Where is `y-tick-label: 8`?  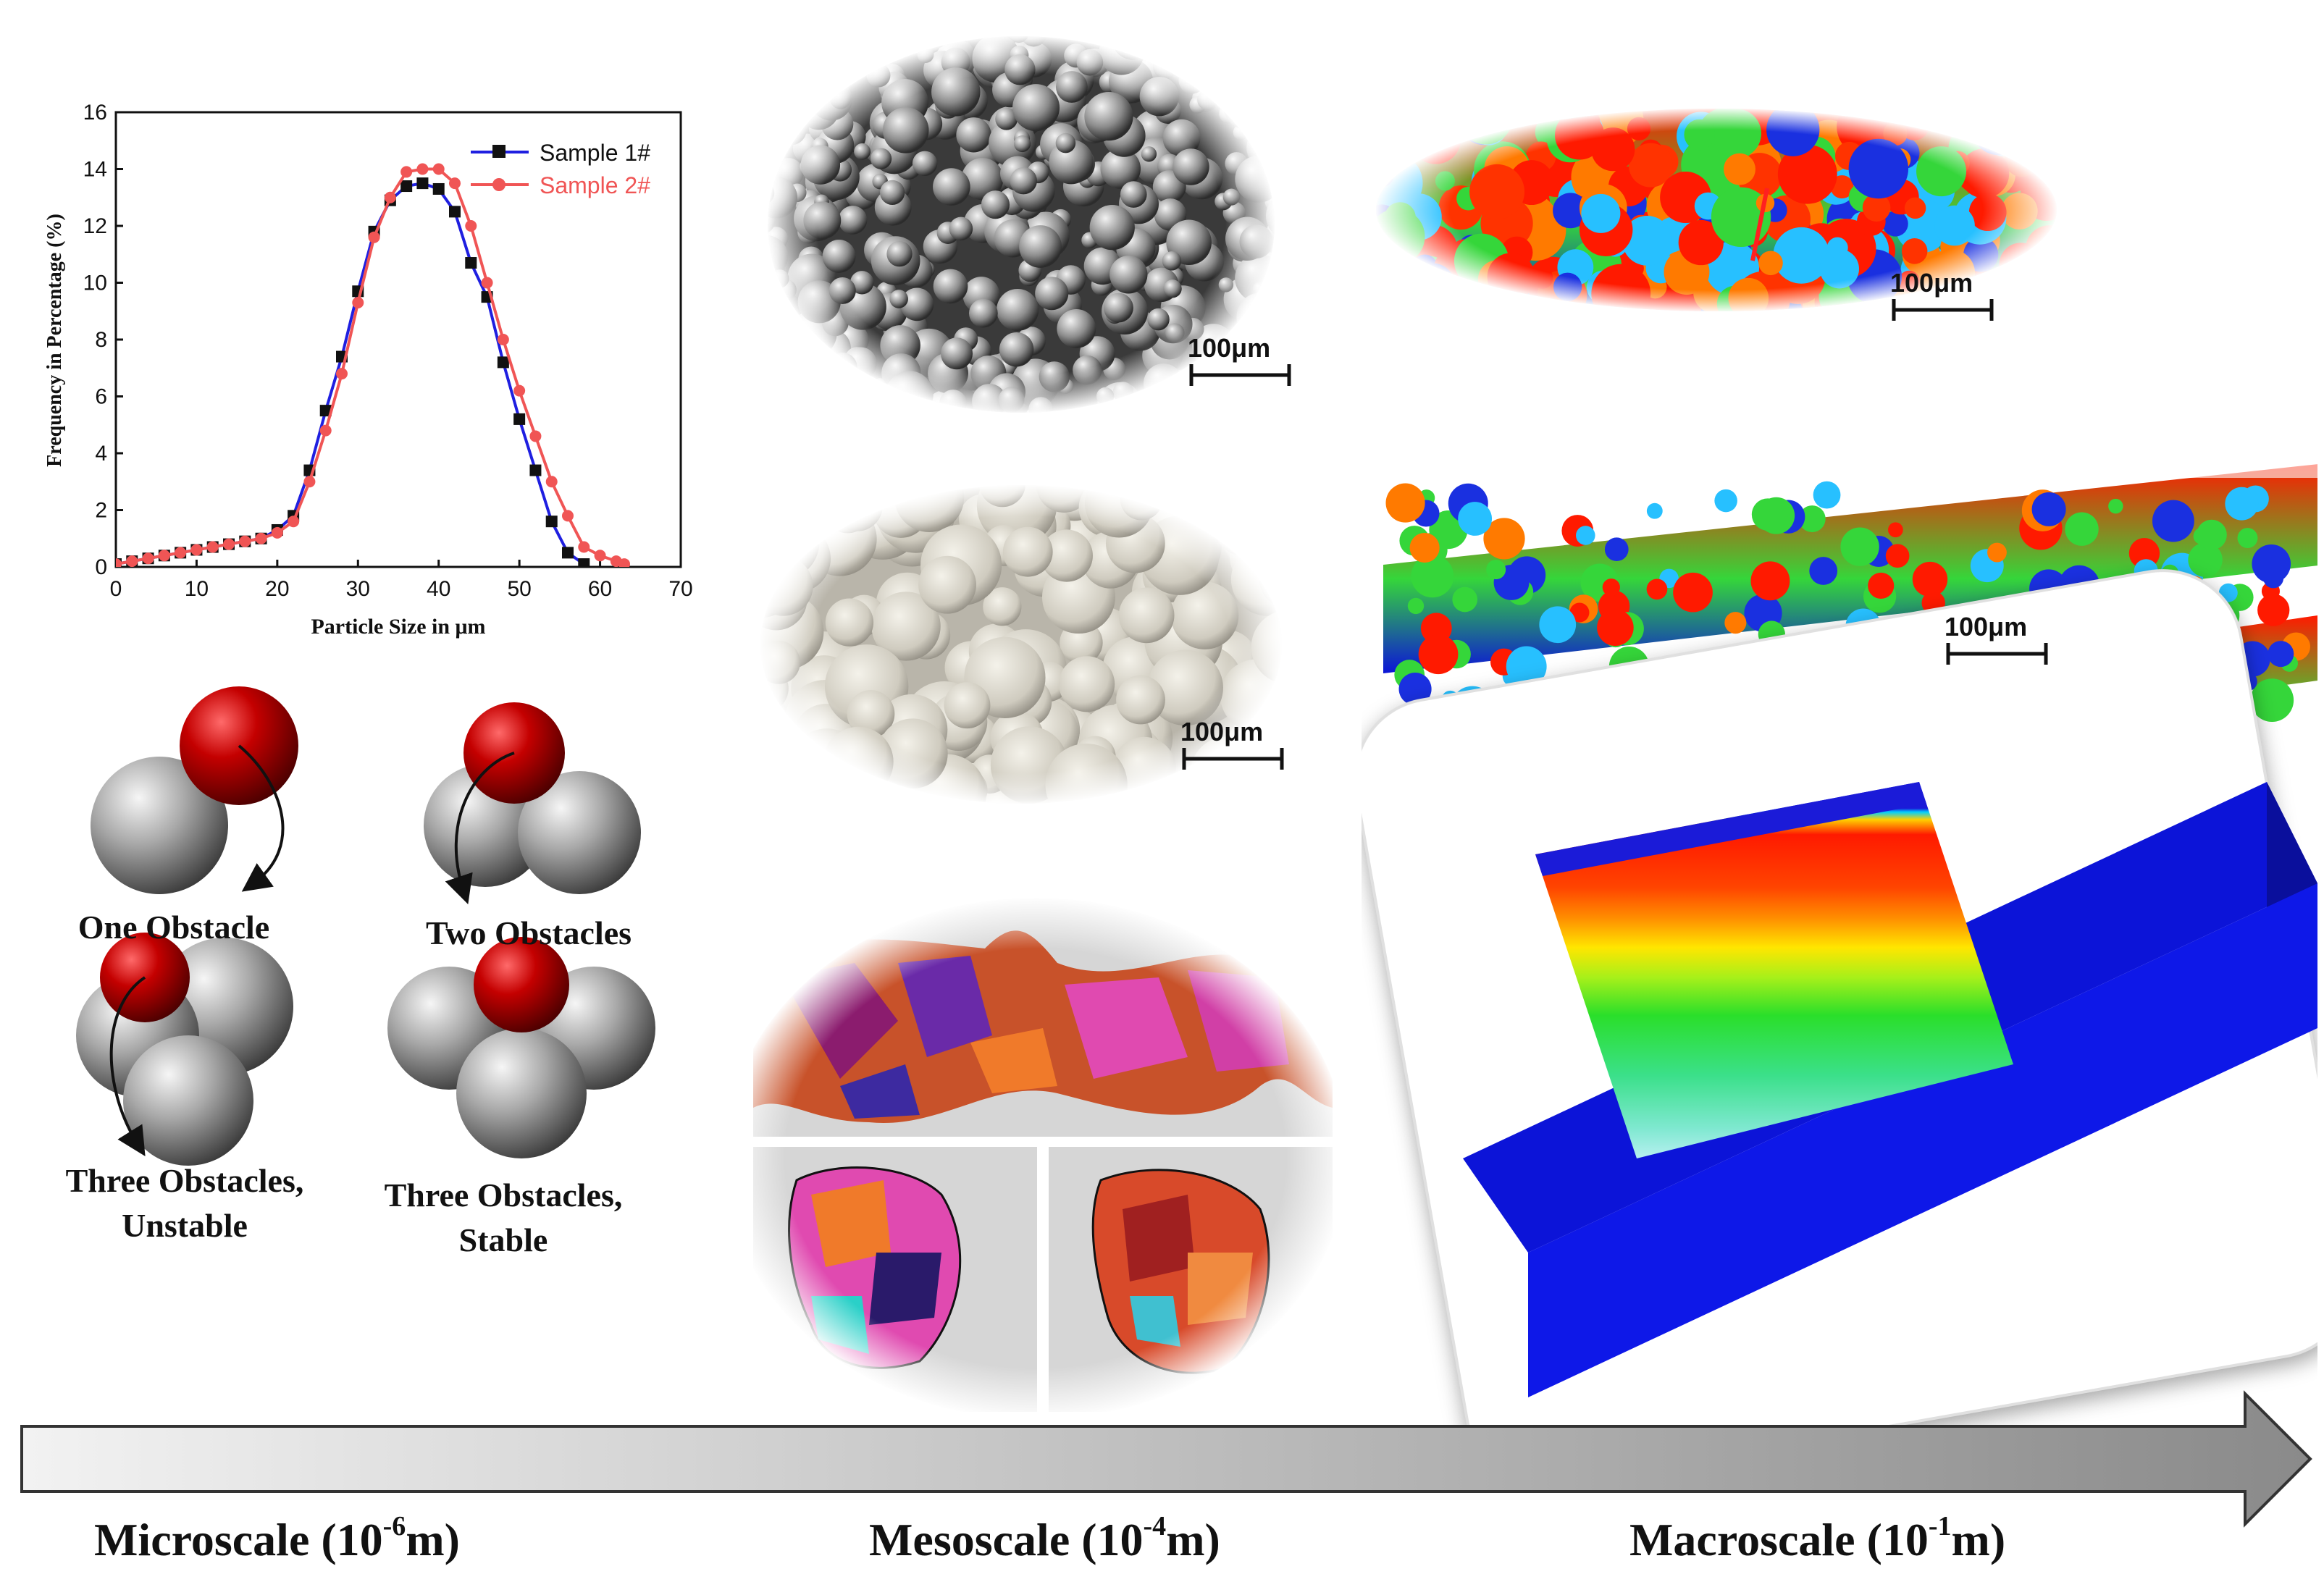
y-tick-label: 8 is located at coordinates (101, 340).